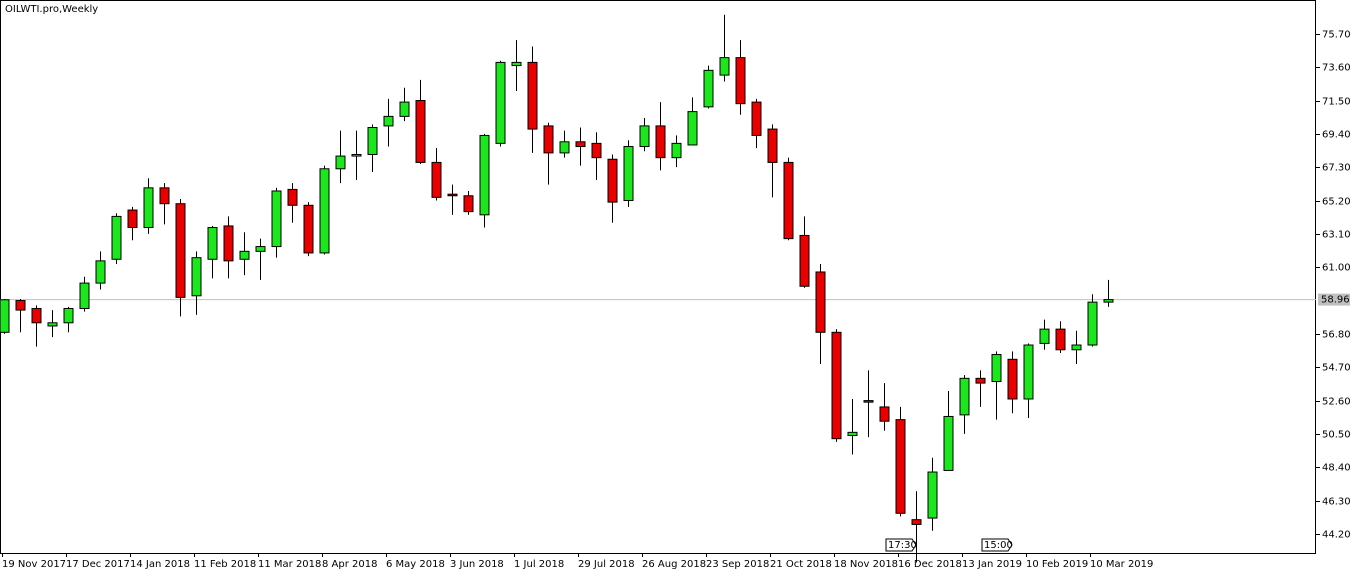  Describe the element at coordinates (866, 564) in the screenshot. I see `x-tick-label: 18 Nov 2018` at that location.